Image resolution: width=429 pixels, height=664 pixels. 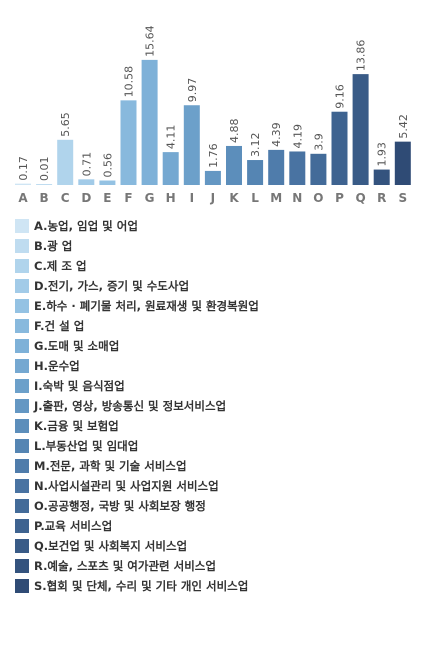 I want to click on legend-item: N.사업시설관리 및 사업지원 서비스업, so click(x=137, y=486).